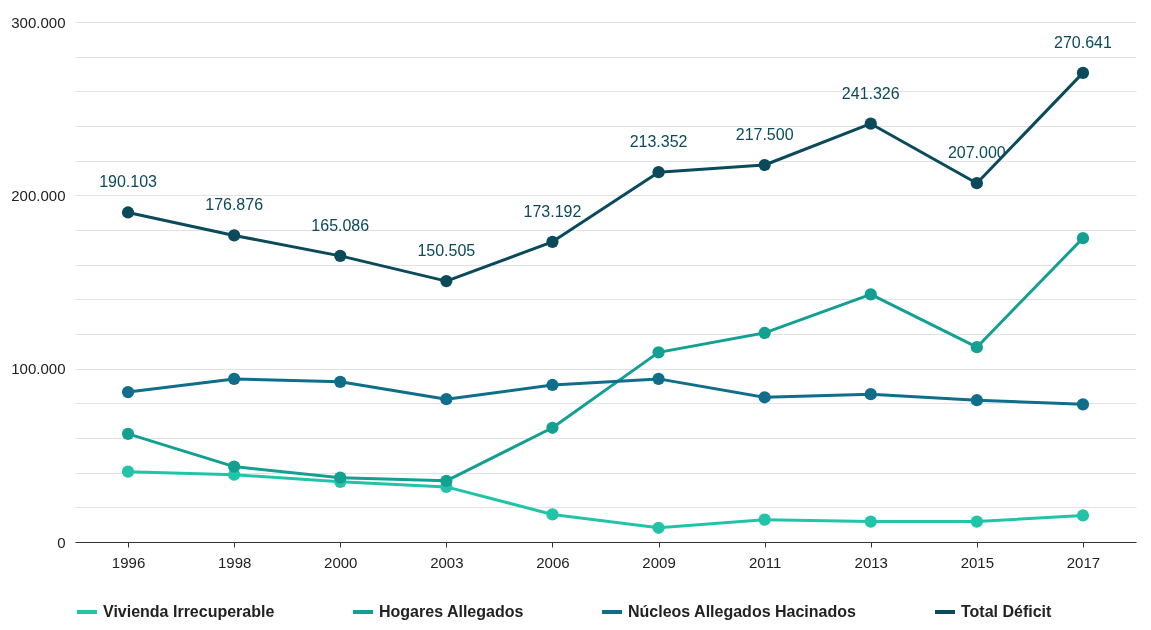  Describe the element at coordinates (552, 211) in the screenshot. I see `data-label: 173.192` at that location.